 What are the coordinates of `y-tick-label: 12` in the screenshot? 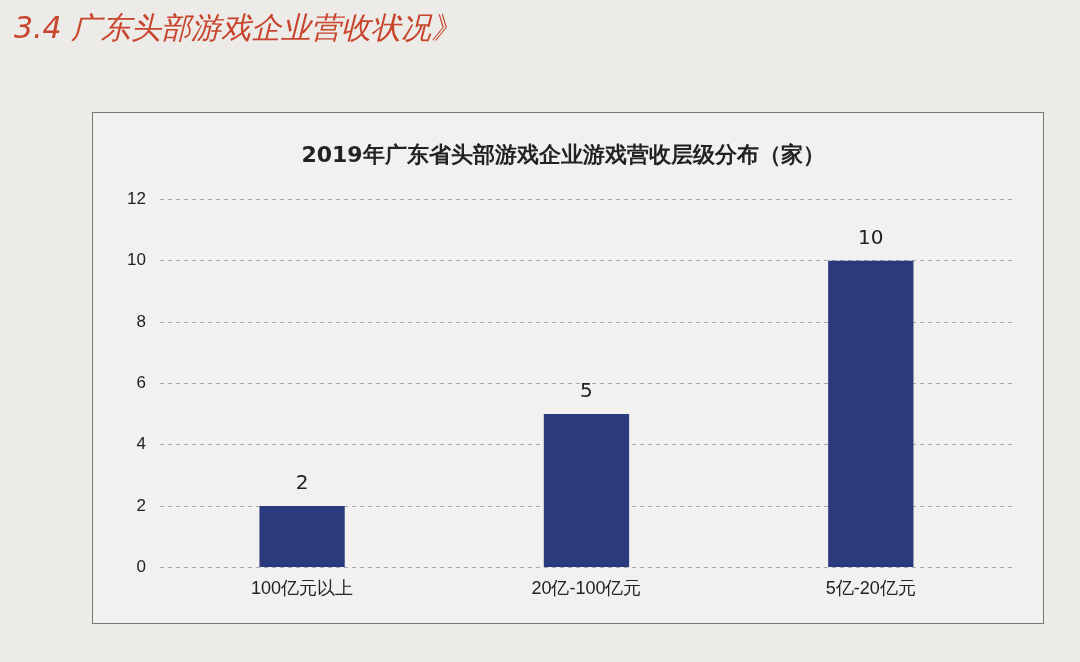 It's located at (136, 199).